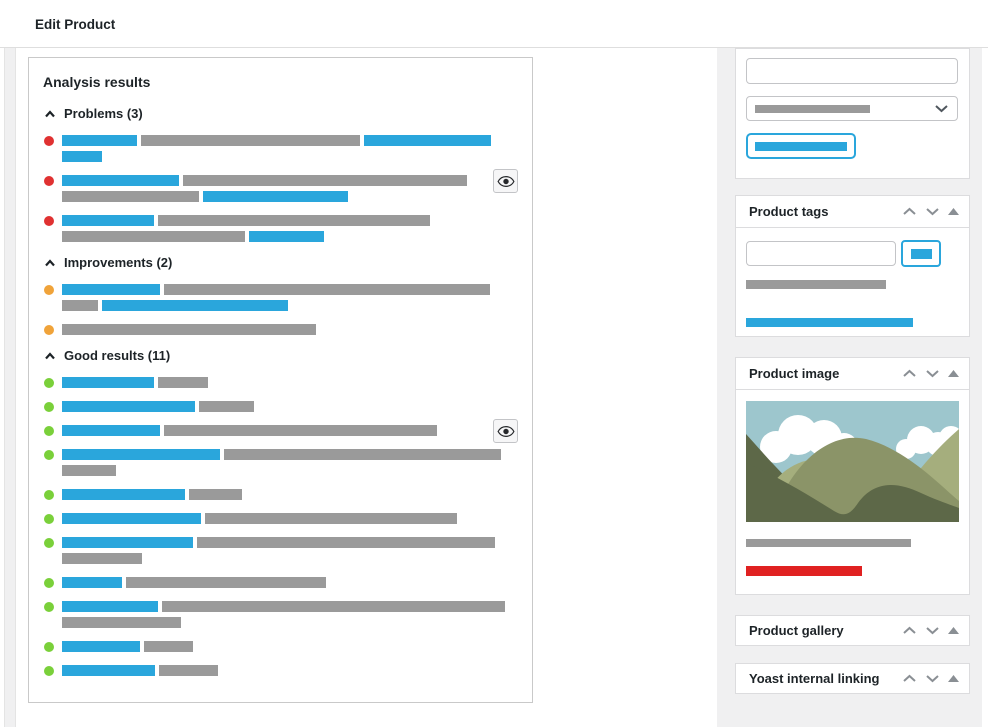  I want to click on product-gallery-header: Product gallery, so click(852, 630).